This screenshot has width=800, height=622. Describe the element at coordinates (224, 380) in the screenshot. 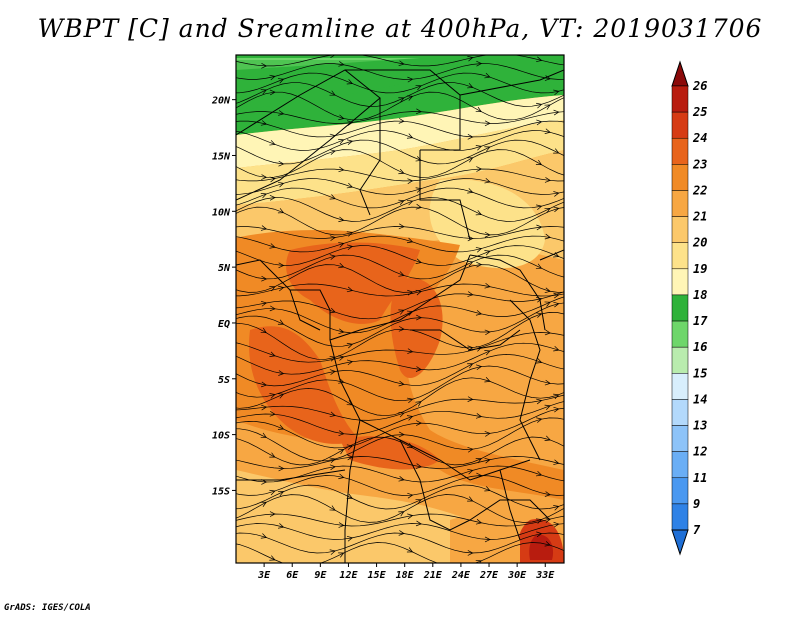

I see `lat-tick-label: 5S` at that location.